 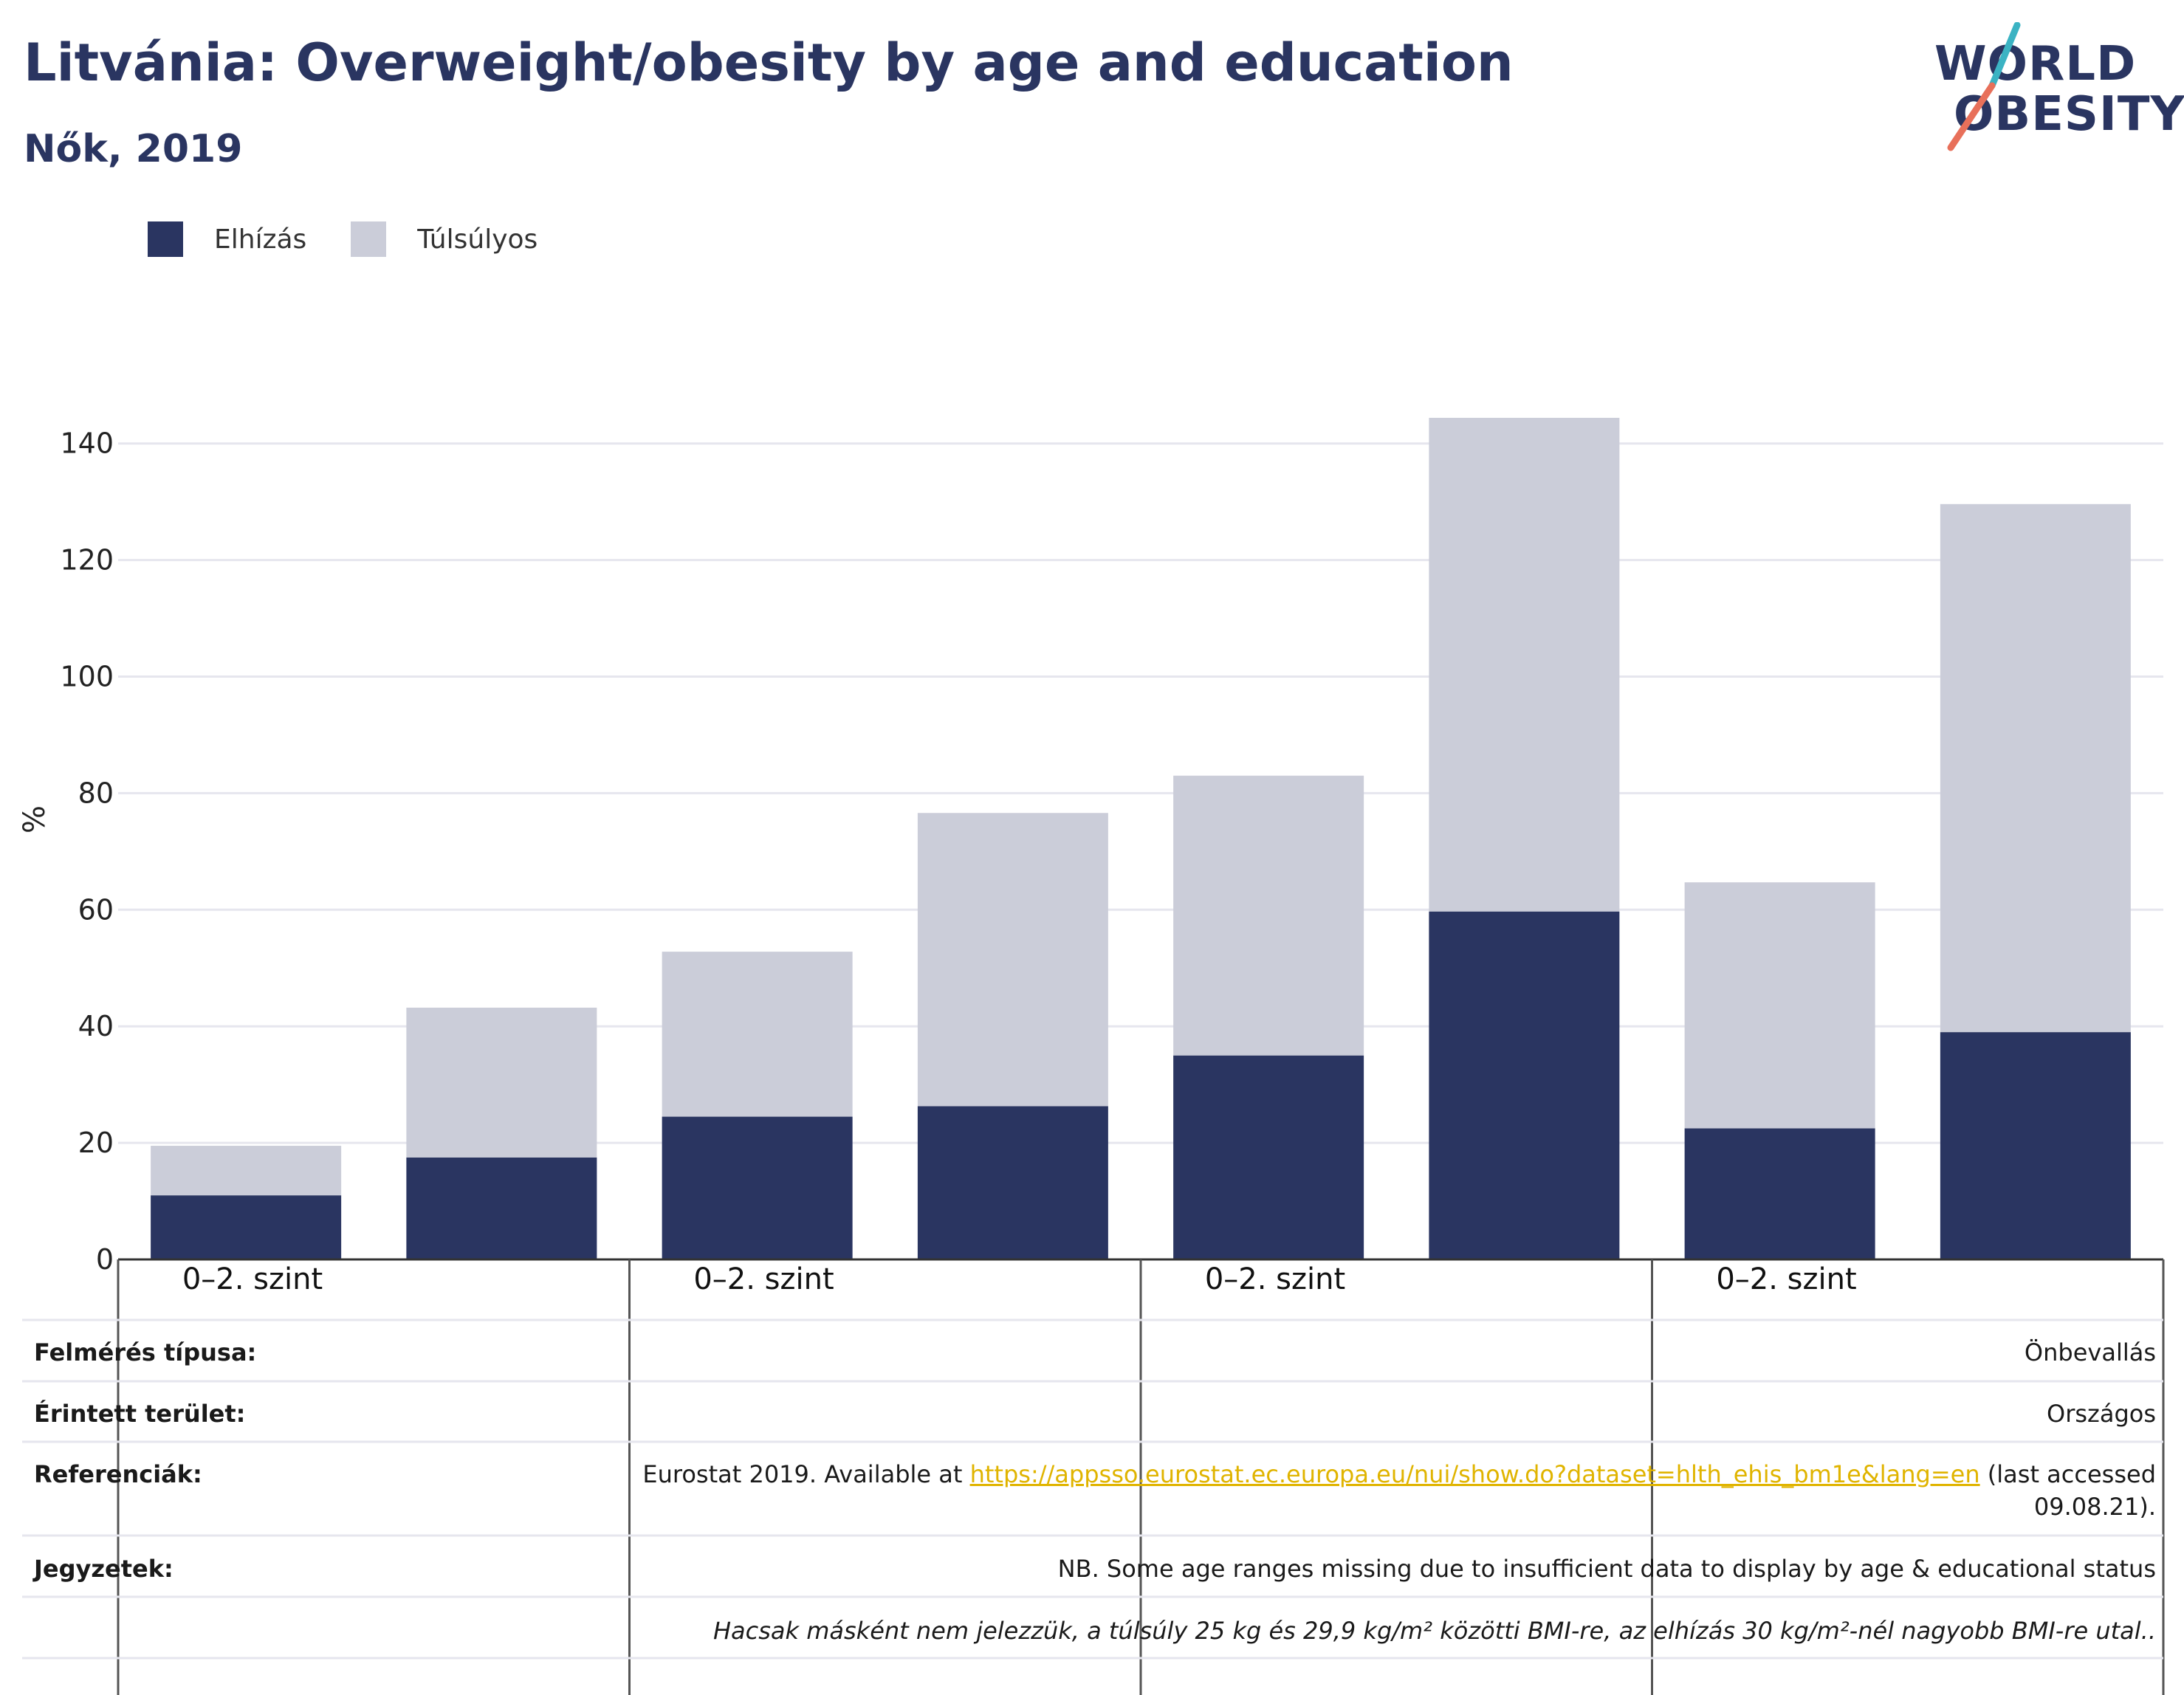 I want to click on survey-type-label: Felmérés típusa:, so click(x=145, y=1352).